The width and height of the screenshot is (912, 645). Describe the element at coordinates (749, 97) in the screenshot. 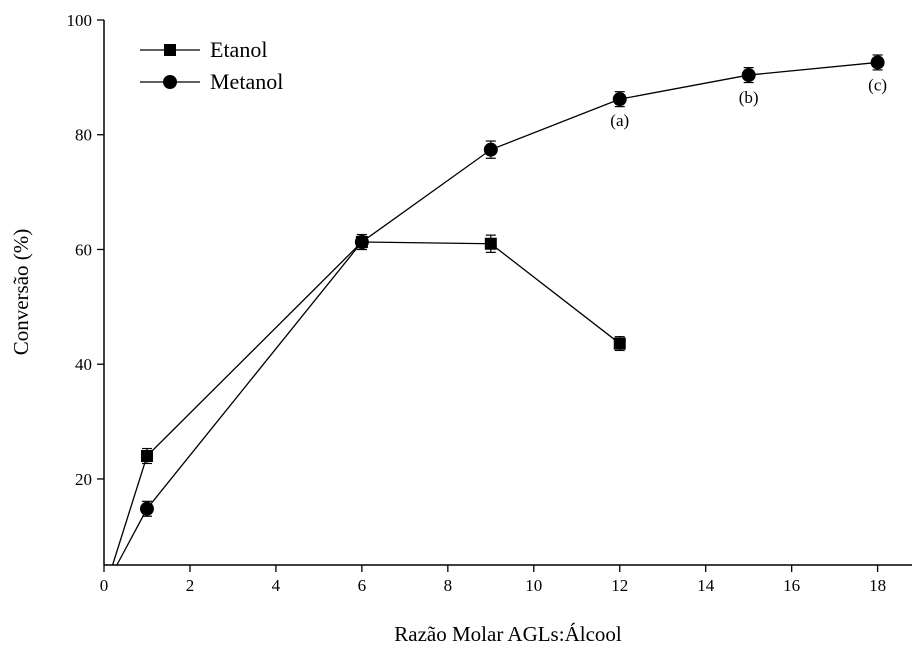

I see `annotation-label: (b)` at that location.